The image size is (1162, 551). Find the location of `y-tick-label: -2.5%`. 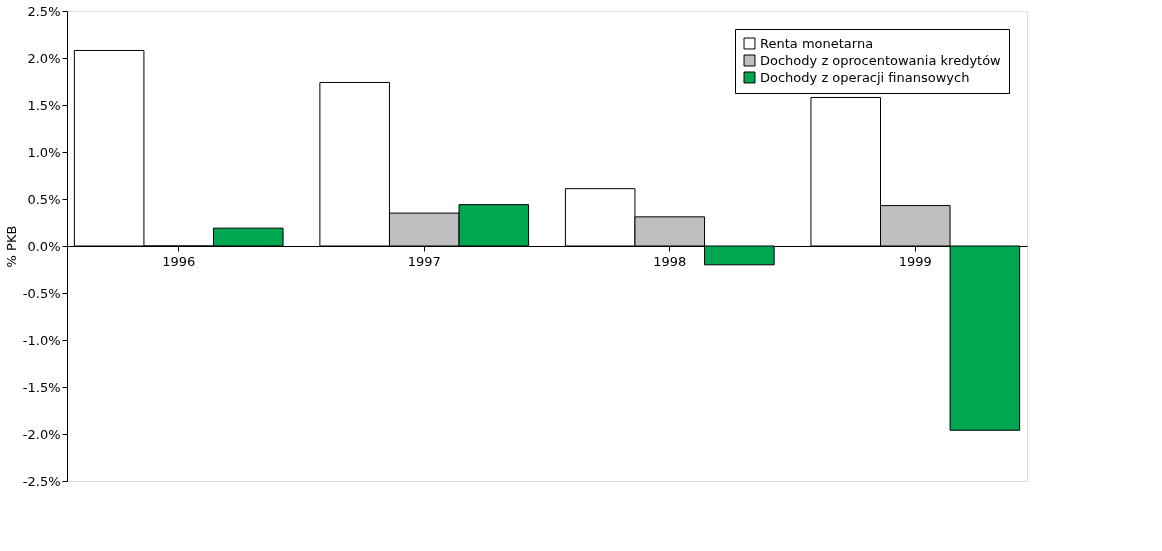

y-tick-label: -2.5% is located at coordinates (41, 481).